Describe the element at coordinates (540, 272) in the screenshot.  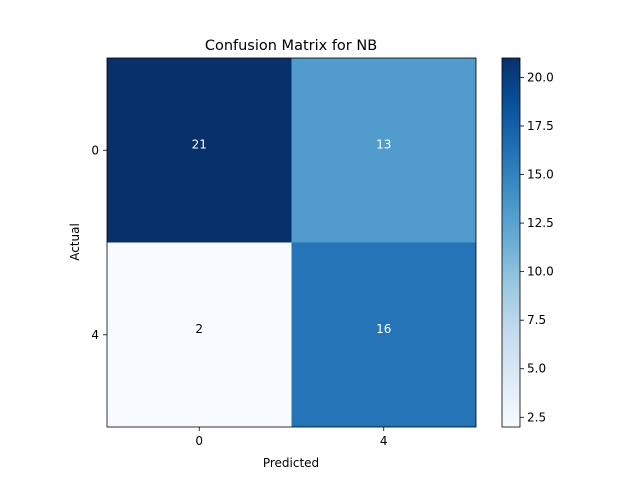
I see `colorbar-tick-label-3: 10.0` at that location.